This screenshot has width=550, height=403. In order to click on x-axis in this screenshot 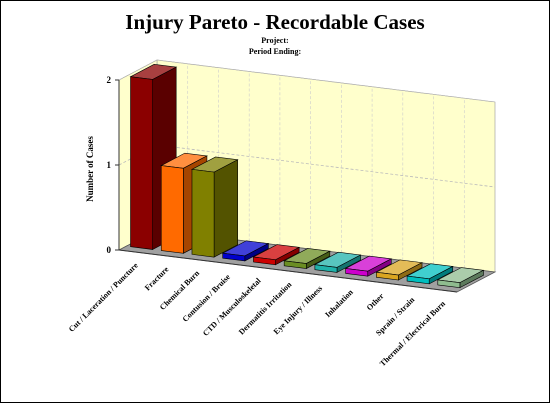, I will do `click(288, 271)`.